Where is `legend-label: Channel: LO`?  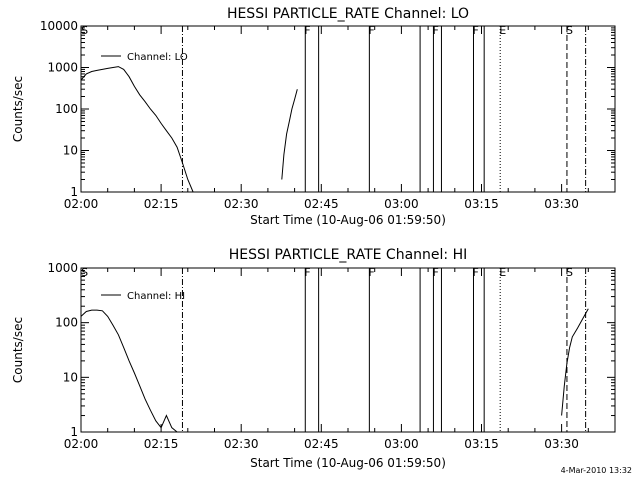
legend-label: Channel: LO is located at coordinates (157, 57).